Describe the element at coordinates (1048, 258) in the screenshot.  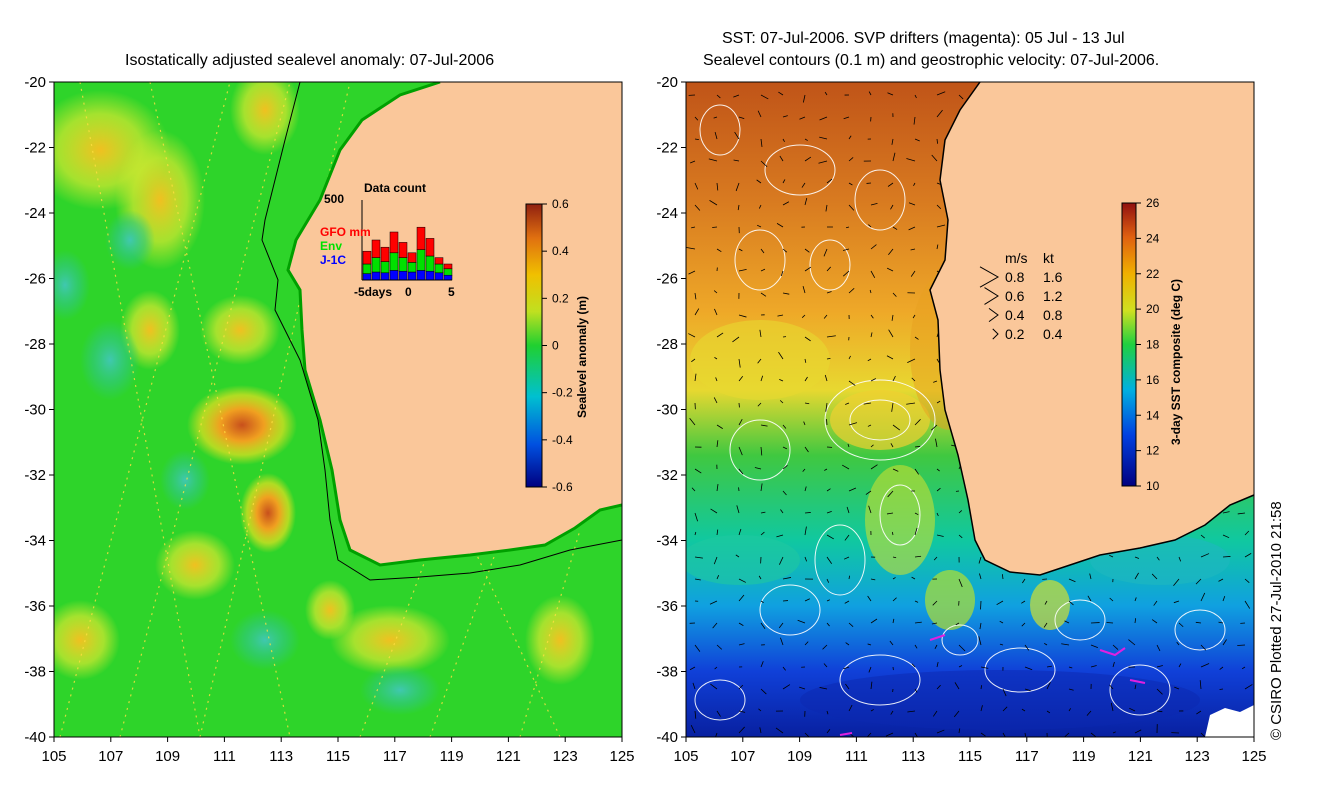
I see `velocity-legend-header-kt: kt` at that location.